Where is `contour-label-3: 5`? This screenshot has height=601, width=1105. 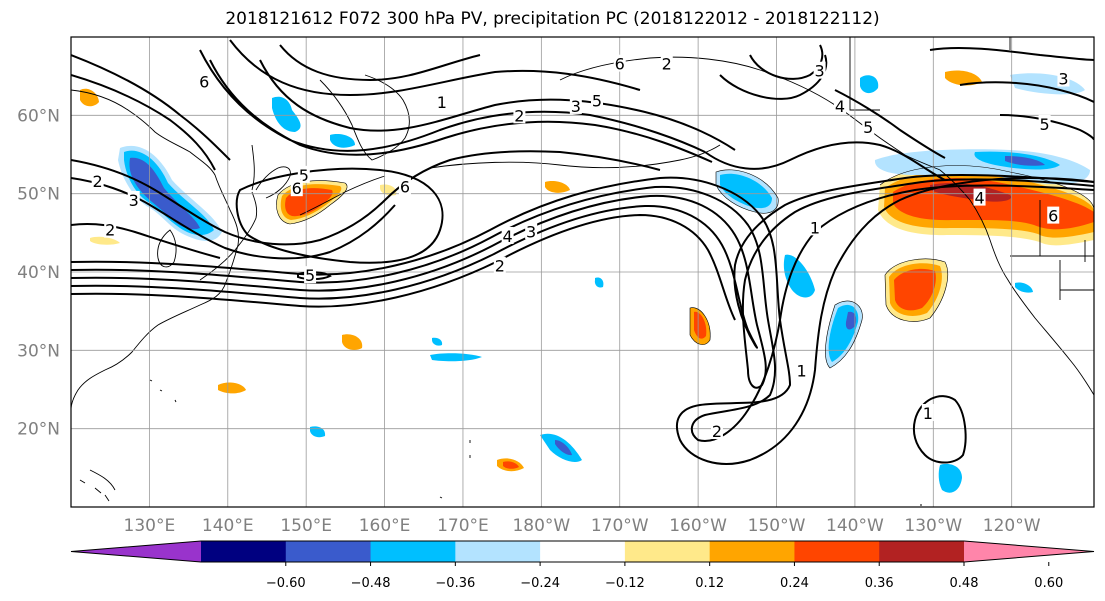 contour-label-3: 5 is located at coordinates (597, 100).